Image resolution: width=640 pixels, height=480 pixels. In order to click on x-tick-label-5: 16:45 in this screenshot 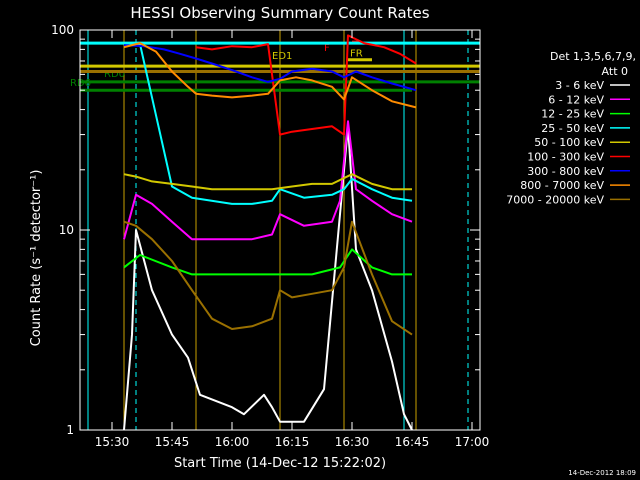, I will do `click(412, 442)`.